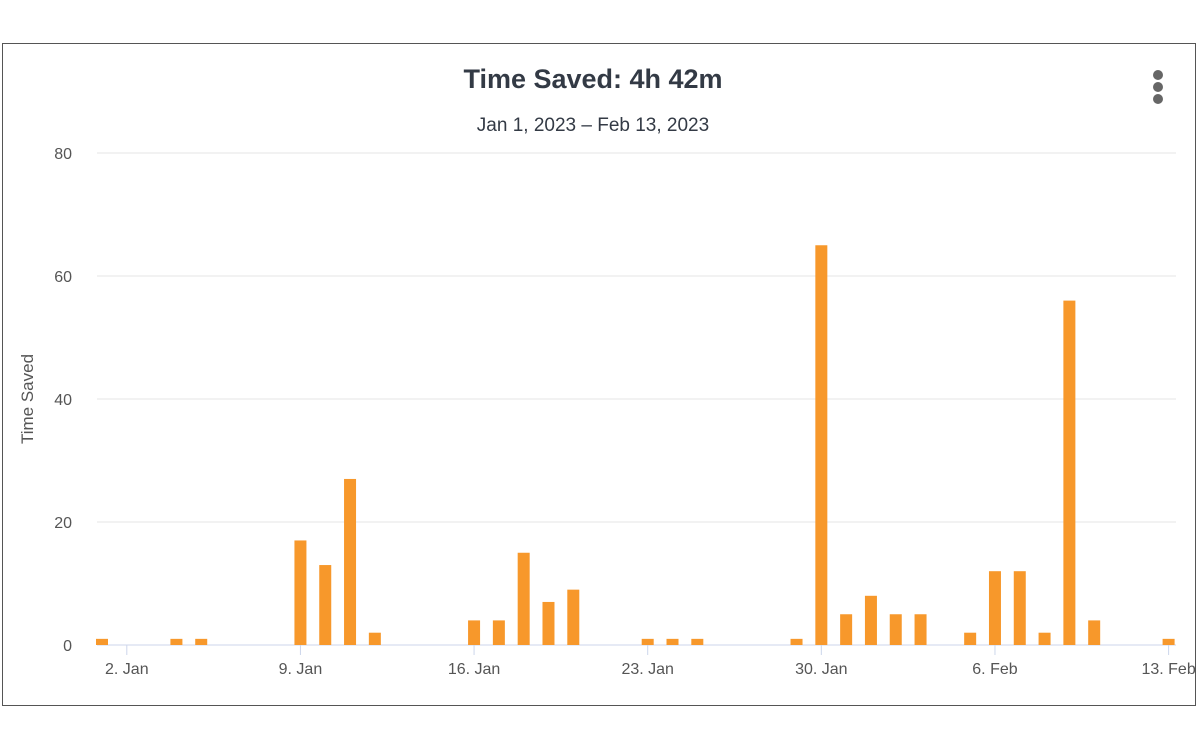 This screenshot has width=1200, height=751. What do you see at coordinates (647, 669) in the screenshot?
I see `x-tick-label: 23. Jan` at bounding box center [647, 669].